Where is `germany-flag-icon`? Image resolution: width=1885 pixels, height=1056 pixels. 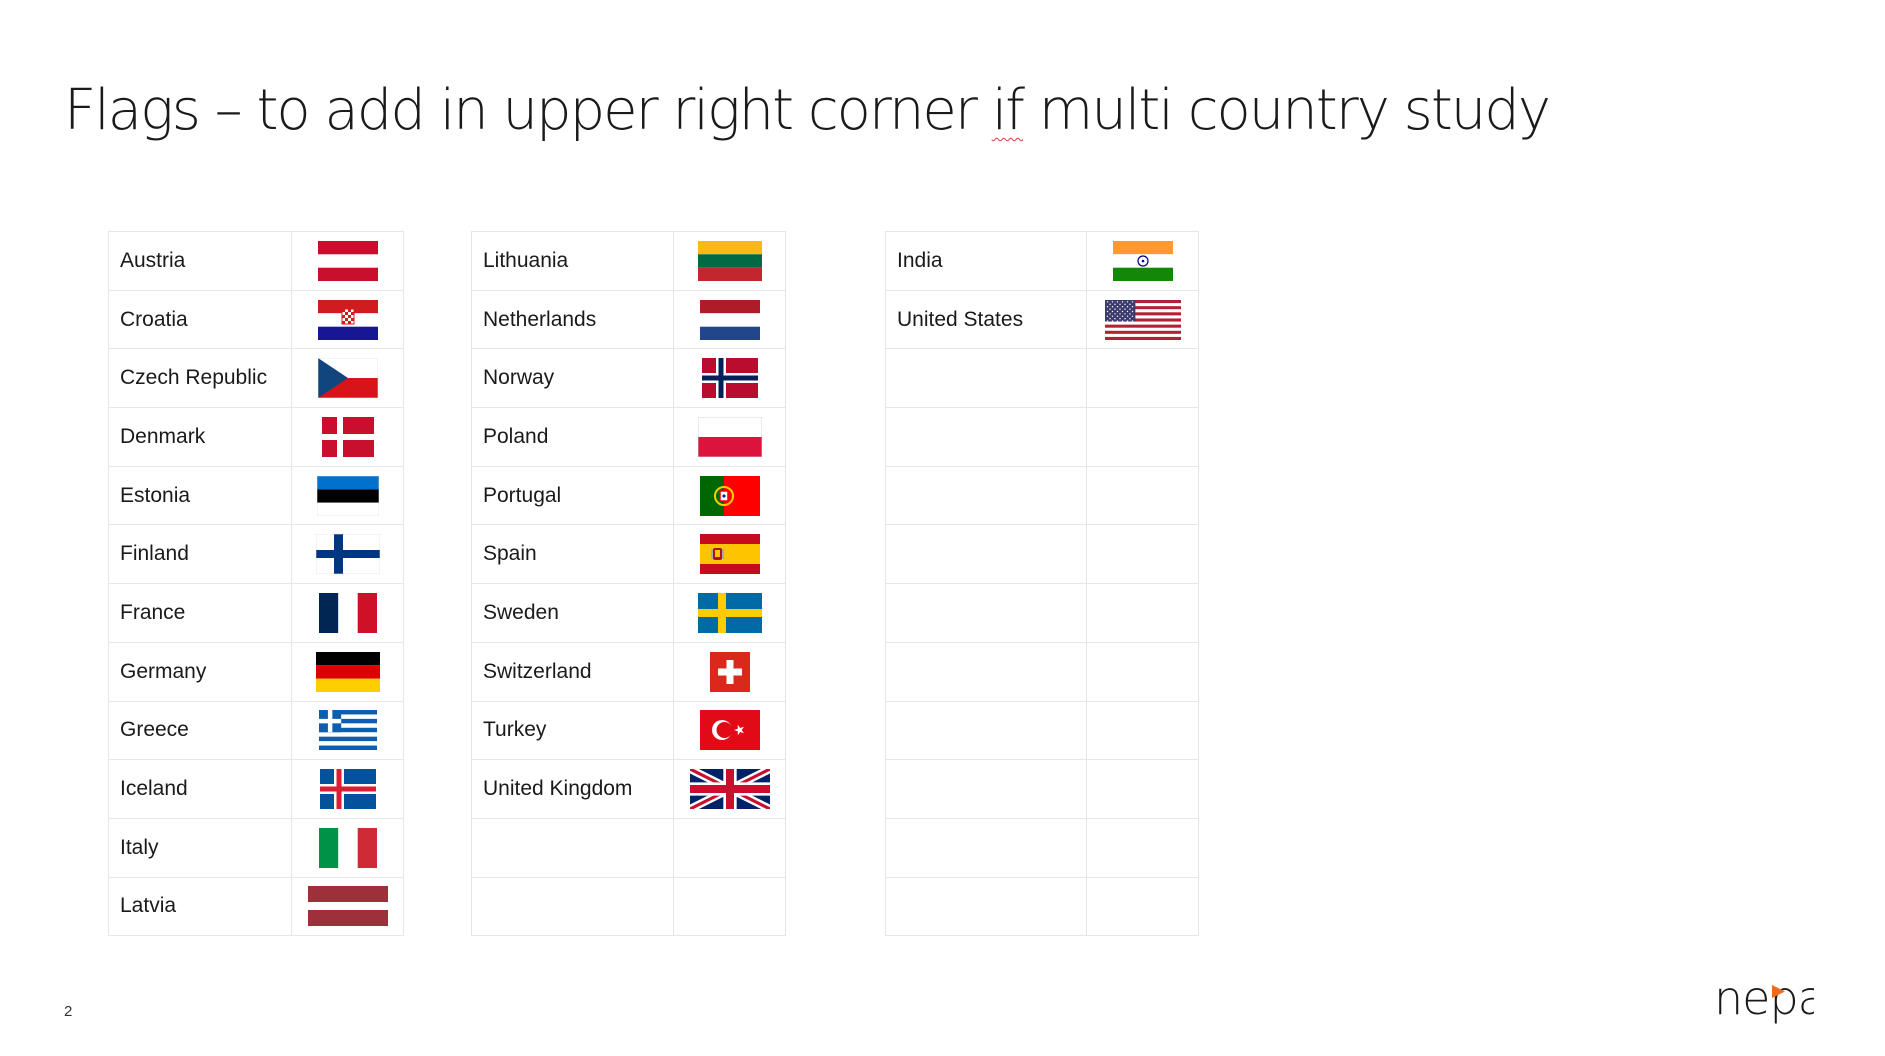 germany-flag-icon is located at coordinates (347, 671).